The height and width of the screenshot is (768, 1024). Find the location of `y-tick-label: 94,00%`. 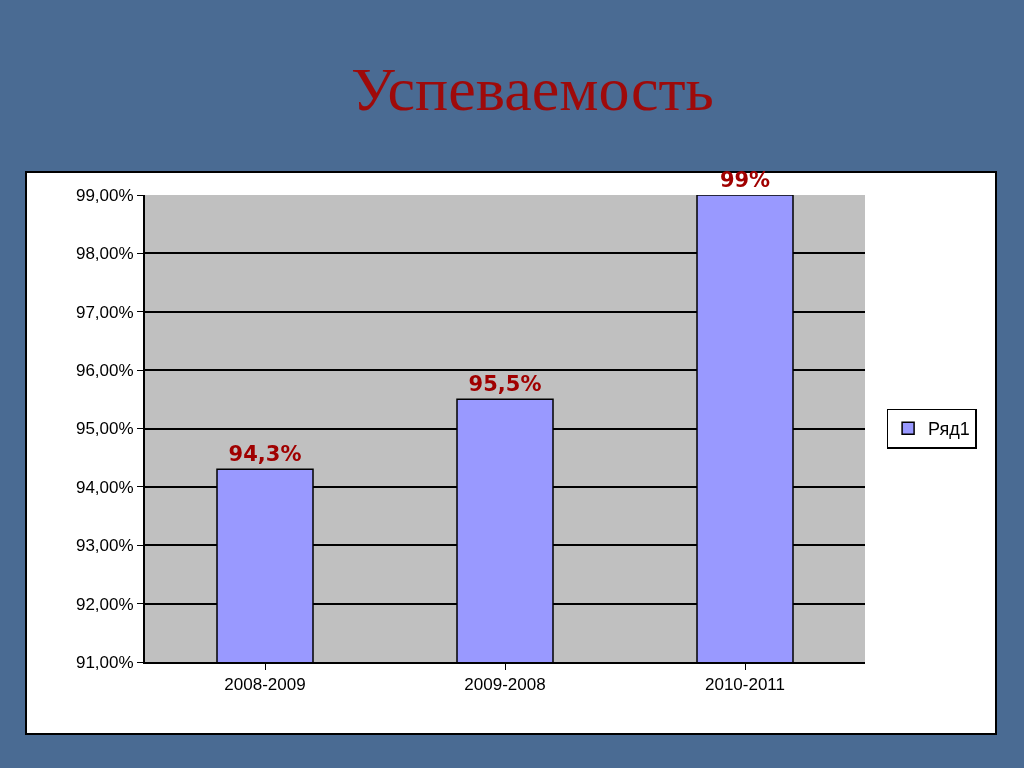

y-tick-label: 94,00% is located at coordinates (104, 487).